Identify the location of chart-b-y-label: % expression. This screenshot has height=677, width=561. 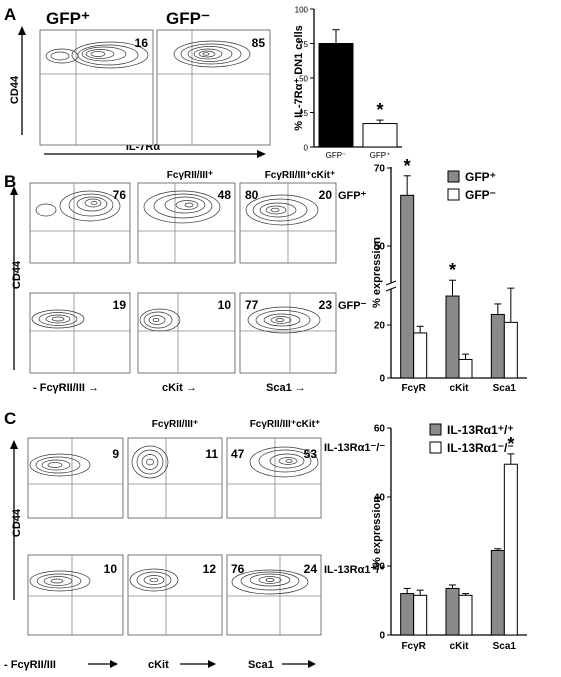
(377, 272).